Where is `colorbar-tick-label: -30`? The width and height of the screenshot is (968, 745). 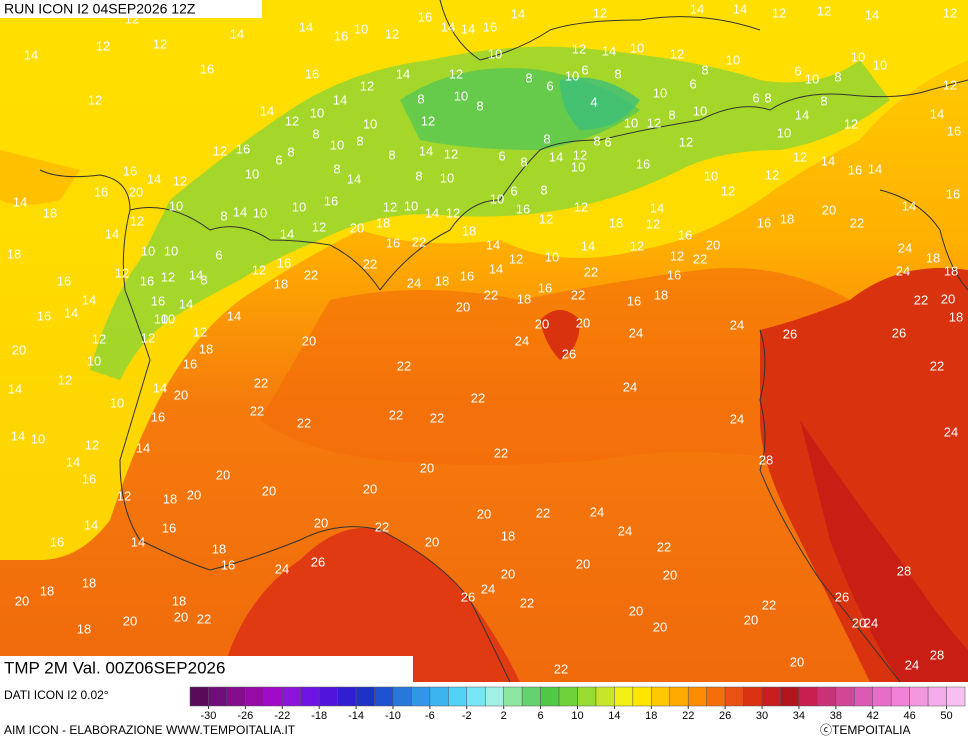
colorbar-tick-label: -30 is located at coordinates (208, 716).